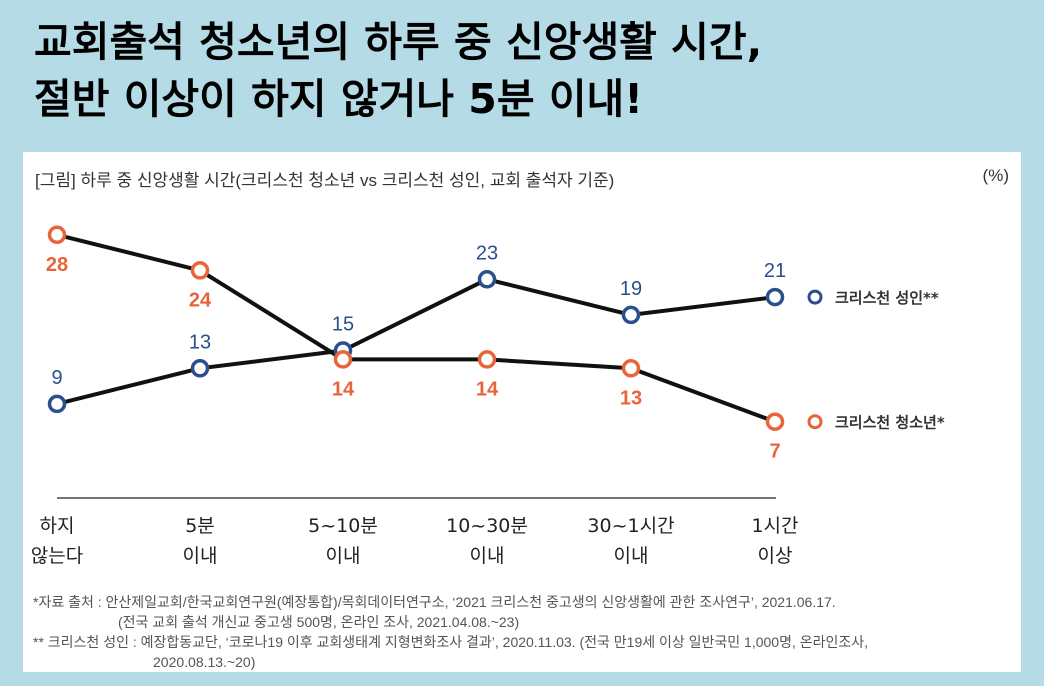 Image resolution: width=1044 pixels, height=686 pixels. What do you see at coordinates (343, 325) in the screenshot?
I see `data-label-1-3: 15` at bounding box center [343, 325].